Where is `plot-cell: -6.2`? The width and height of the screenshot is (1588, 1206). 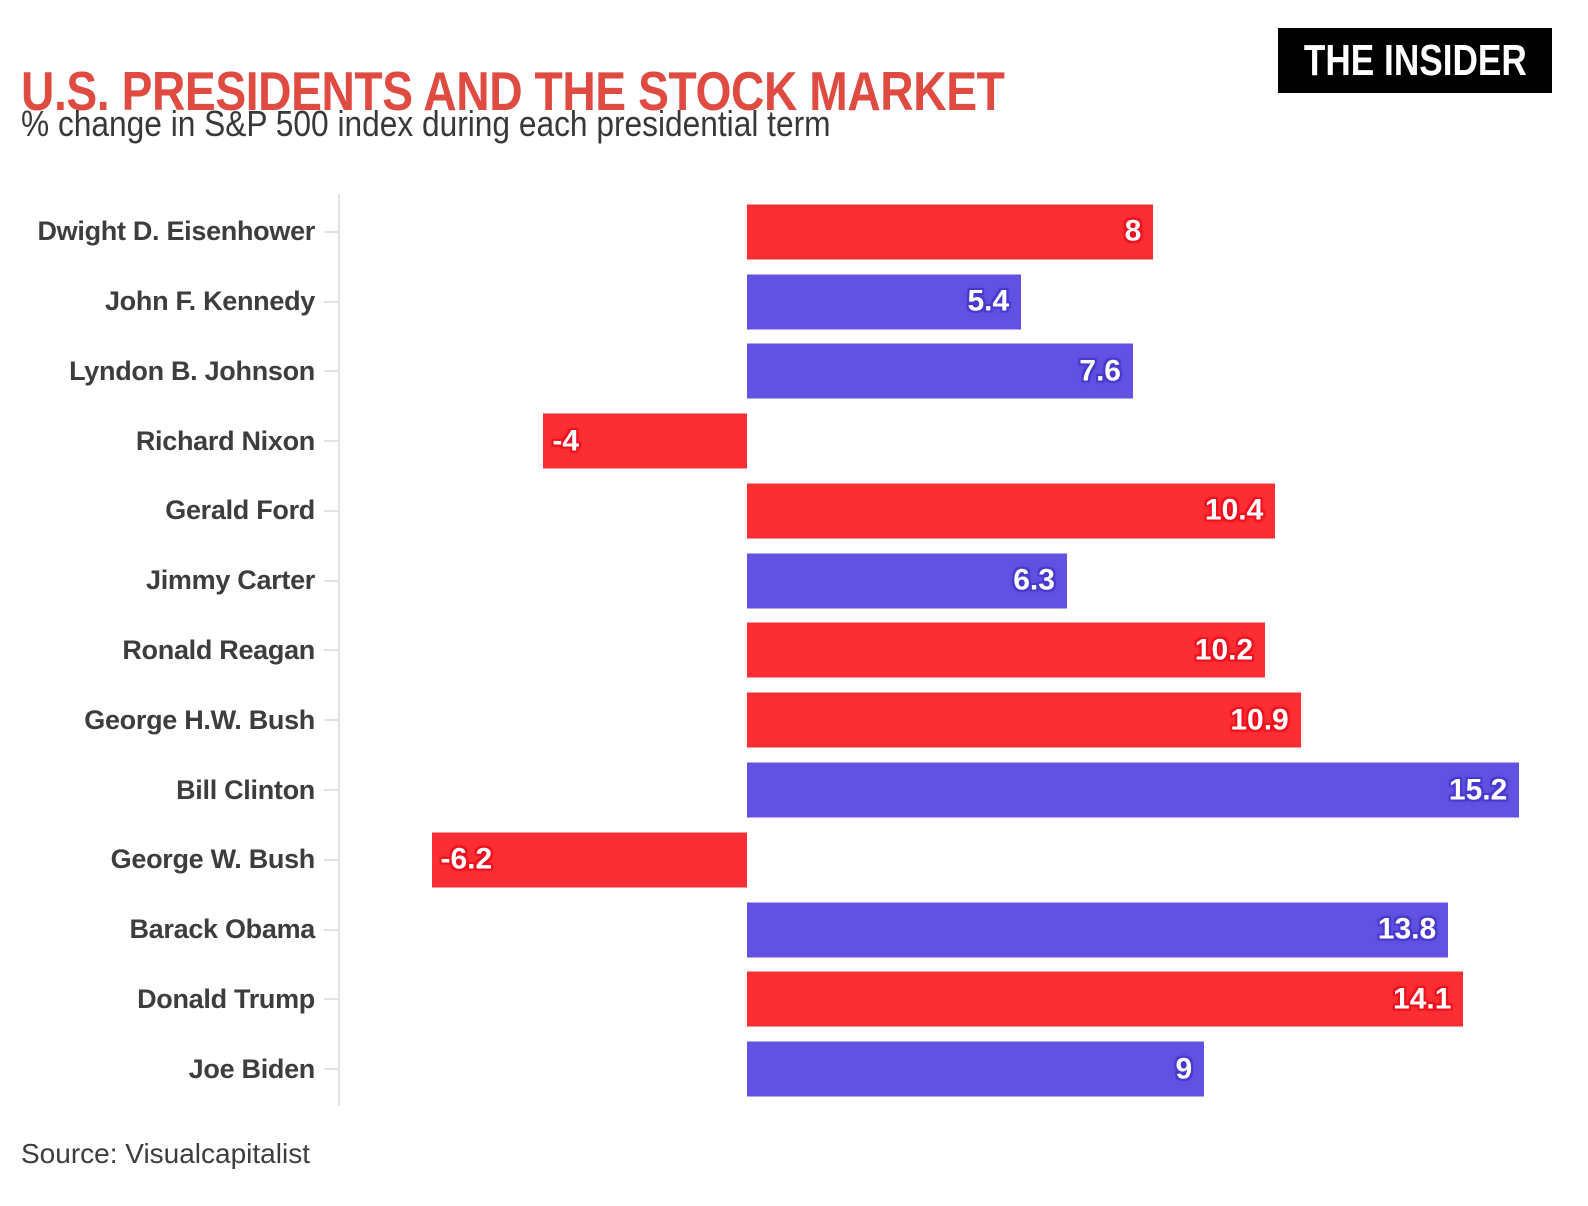 plot-cell: -6.2 is located at coordinates (950, 860).